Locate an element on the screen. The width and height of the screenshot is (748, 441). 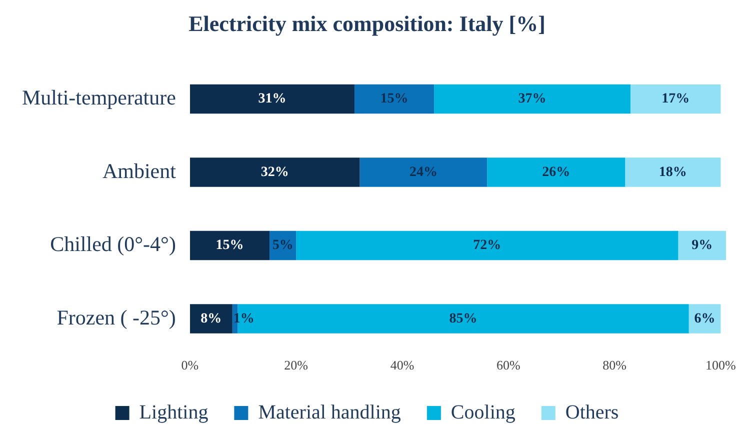
data-label: 17% is located at coordinates (676, 99).